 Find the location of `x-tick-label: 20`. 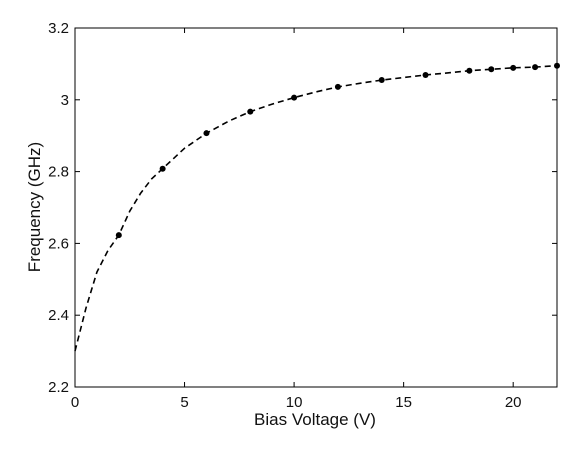

x-tick-label: 20 is located at coordinates (513, 402).